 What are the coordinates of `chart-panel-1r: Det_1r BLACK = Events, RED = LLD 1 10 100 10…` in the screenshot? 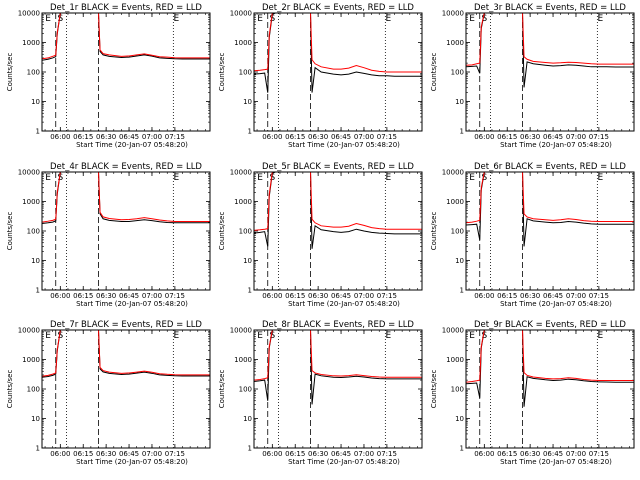 It's located at (108, 76).